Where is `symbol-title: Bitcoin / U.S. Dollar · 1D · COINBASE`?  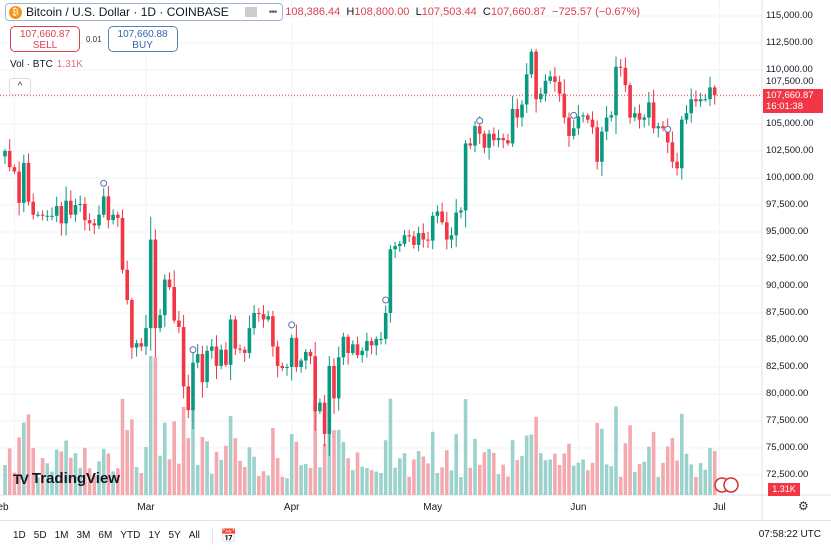
symbol-title: Bitcoin / U.S. Dollar · 1D · COINBASE is located at coordinates (127, 12).